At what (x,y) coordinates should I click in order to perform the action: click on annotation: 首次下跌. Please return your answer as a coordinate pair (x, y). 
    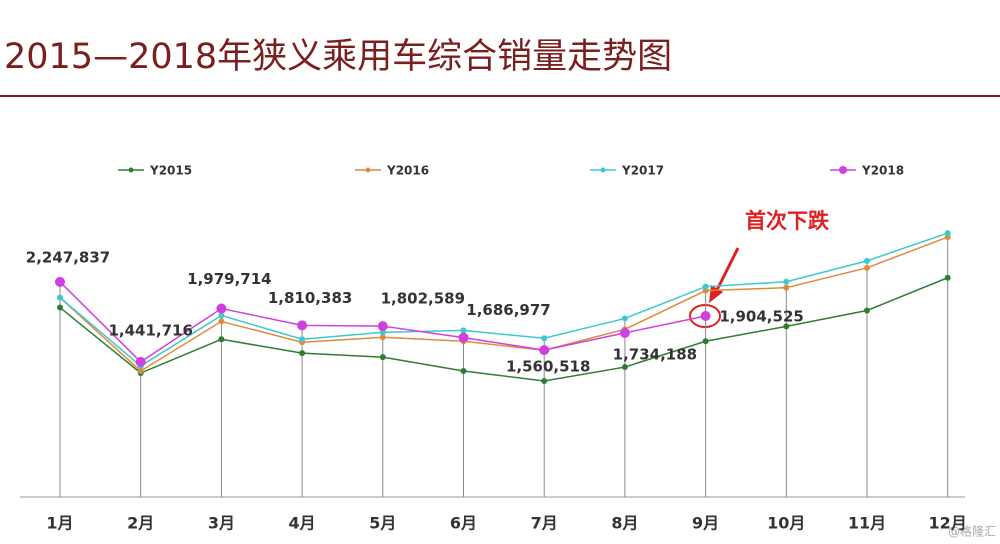
    Looking at the image, I should click on (787, 221).